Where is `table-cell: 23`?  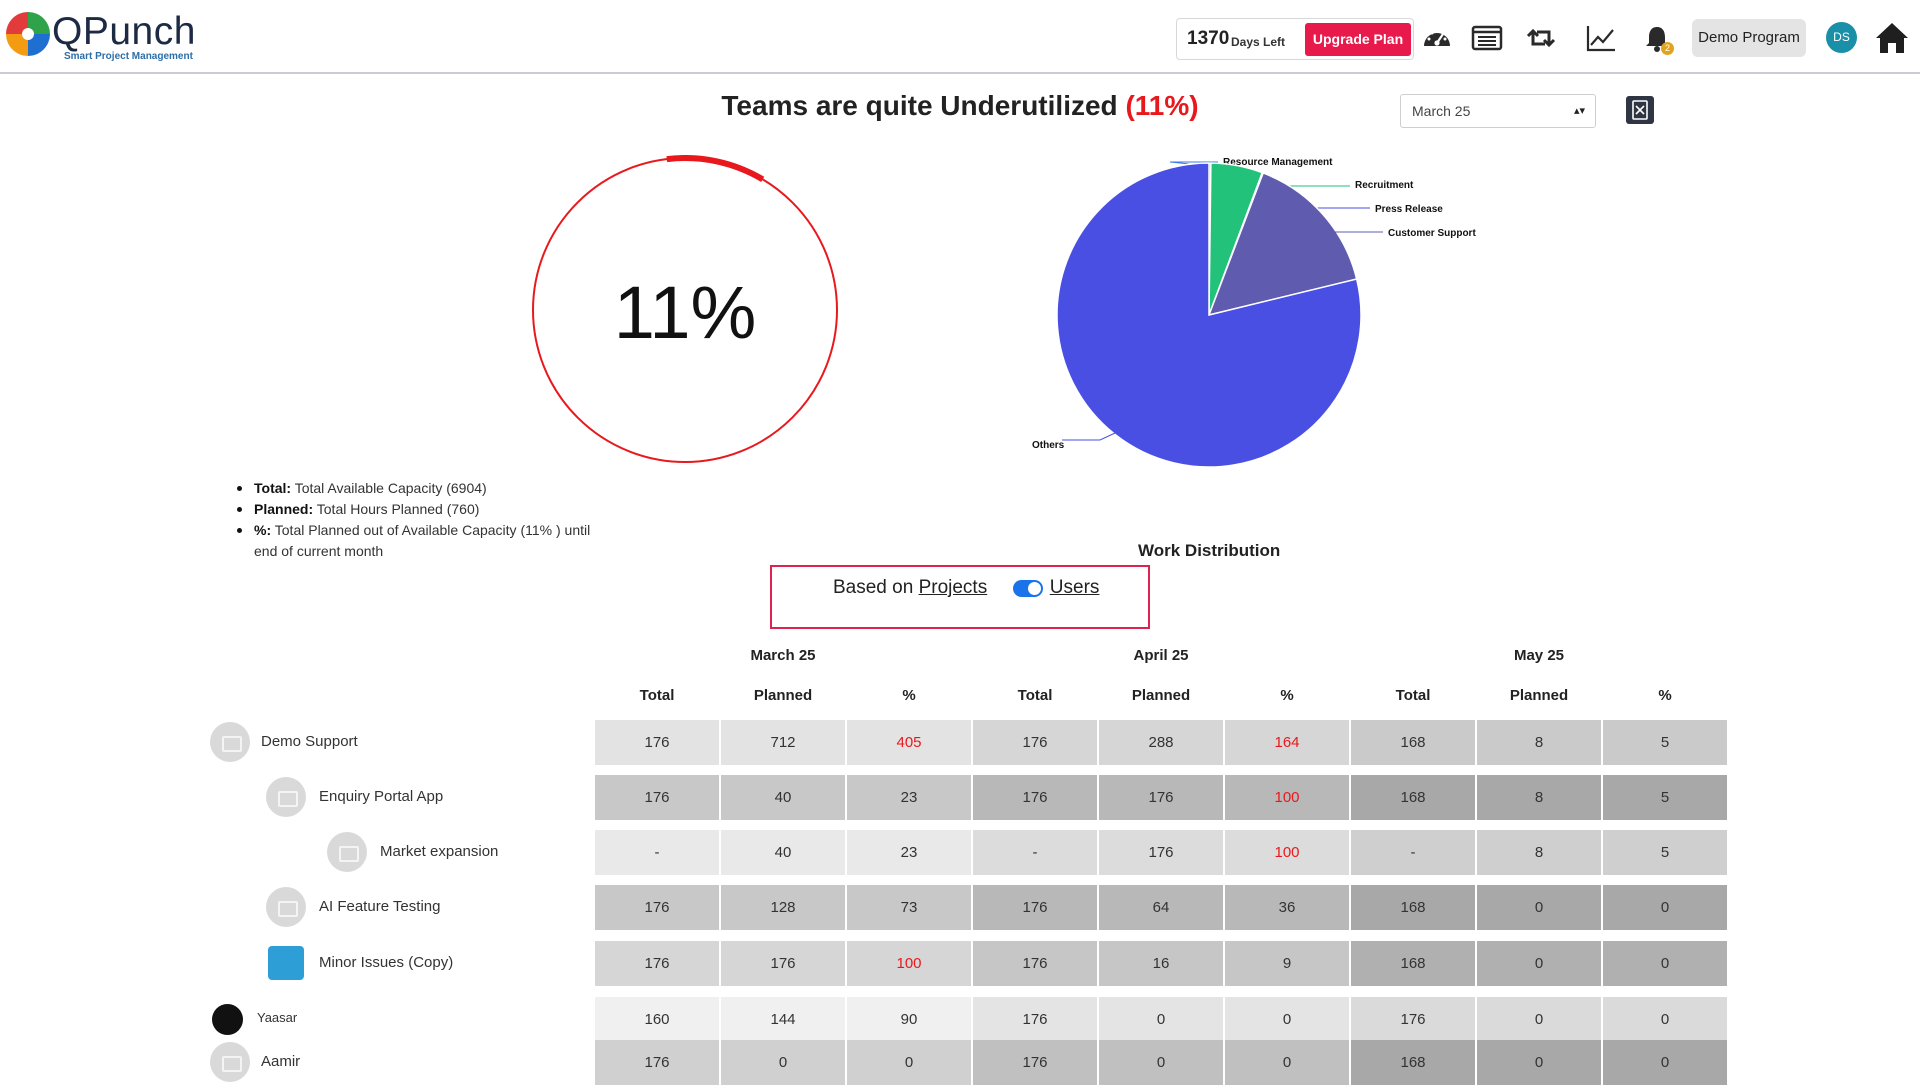 table-cell: 23 is located at coordinates (909, 797).